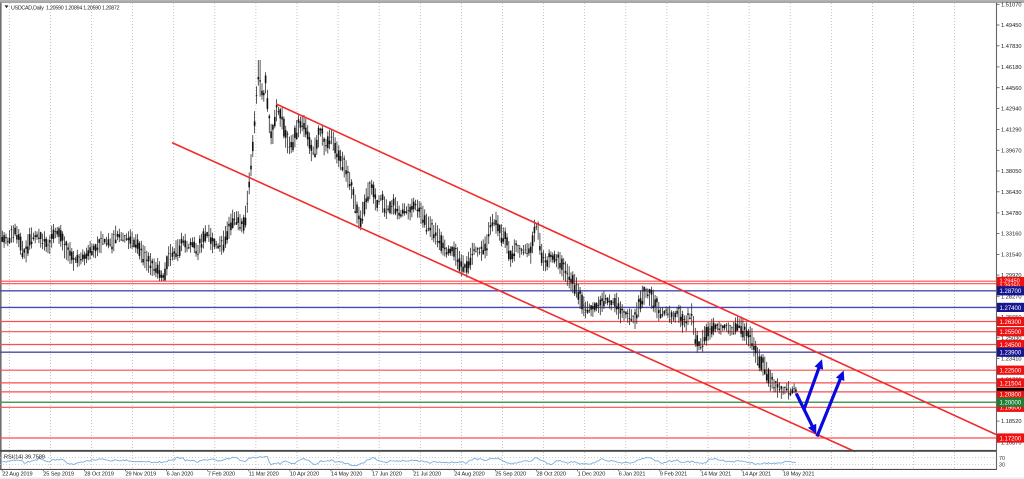  What do you see at coordinates (141, 474) in the screenshot?
I see `svg-text: 29 Nov 2019` at bounding box center [141, 474].